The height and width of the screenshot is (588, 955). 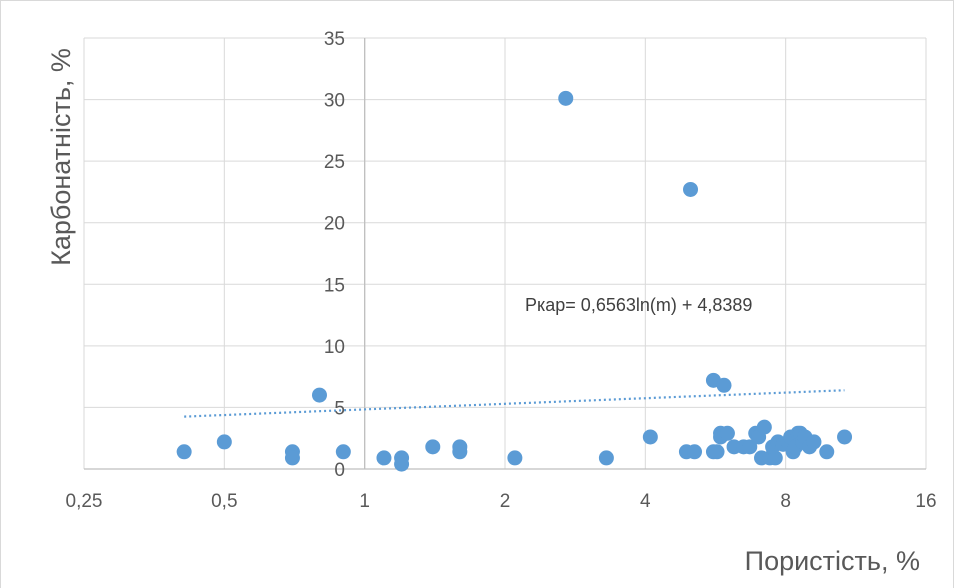 What do you see at coordinates (84, 501) in the screenshot?
I see `x-tick-label: 0,25` at bounding box center [84, 501].